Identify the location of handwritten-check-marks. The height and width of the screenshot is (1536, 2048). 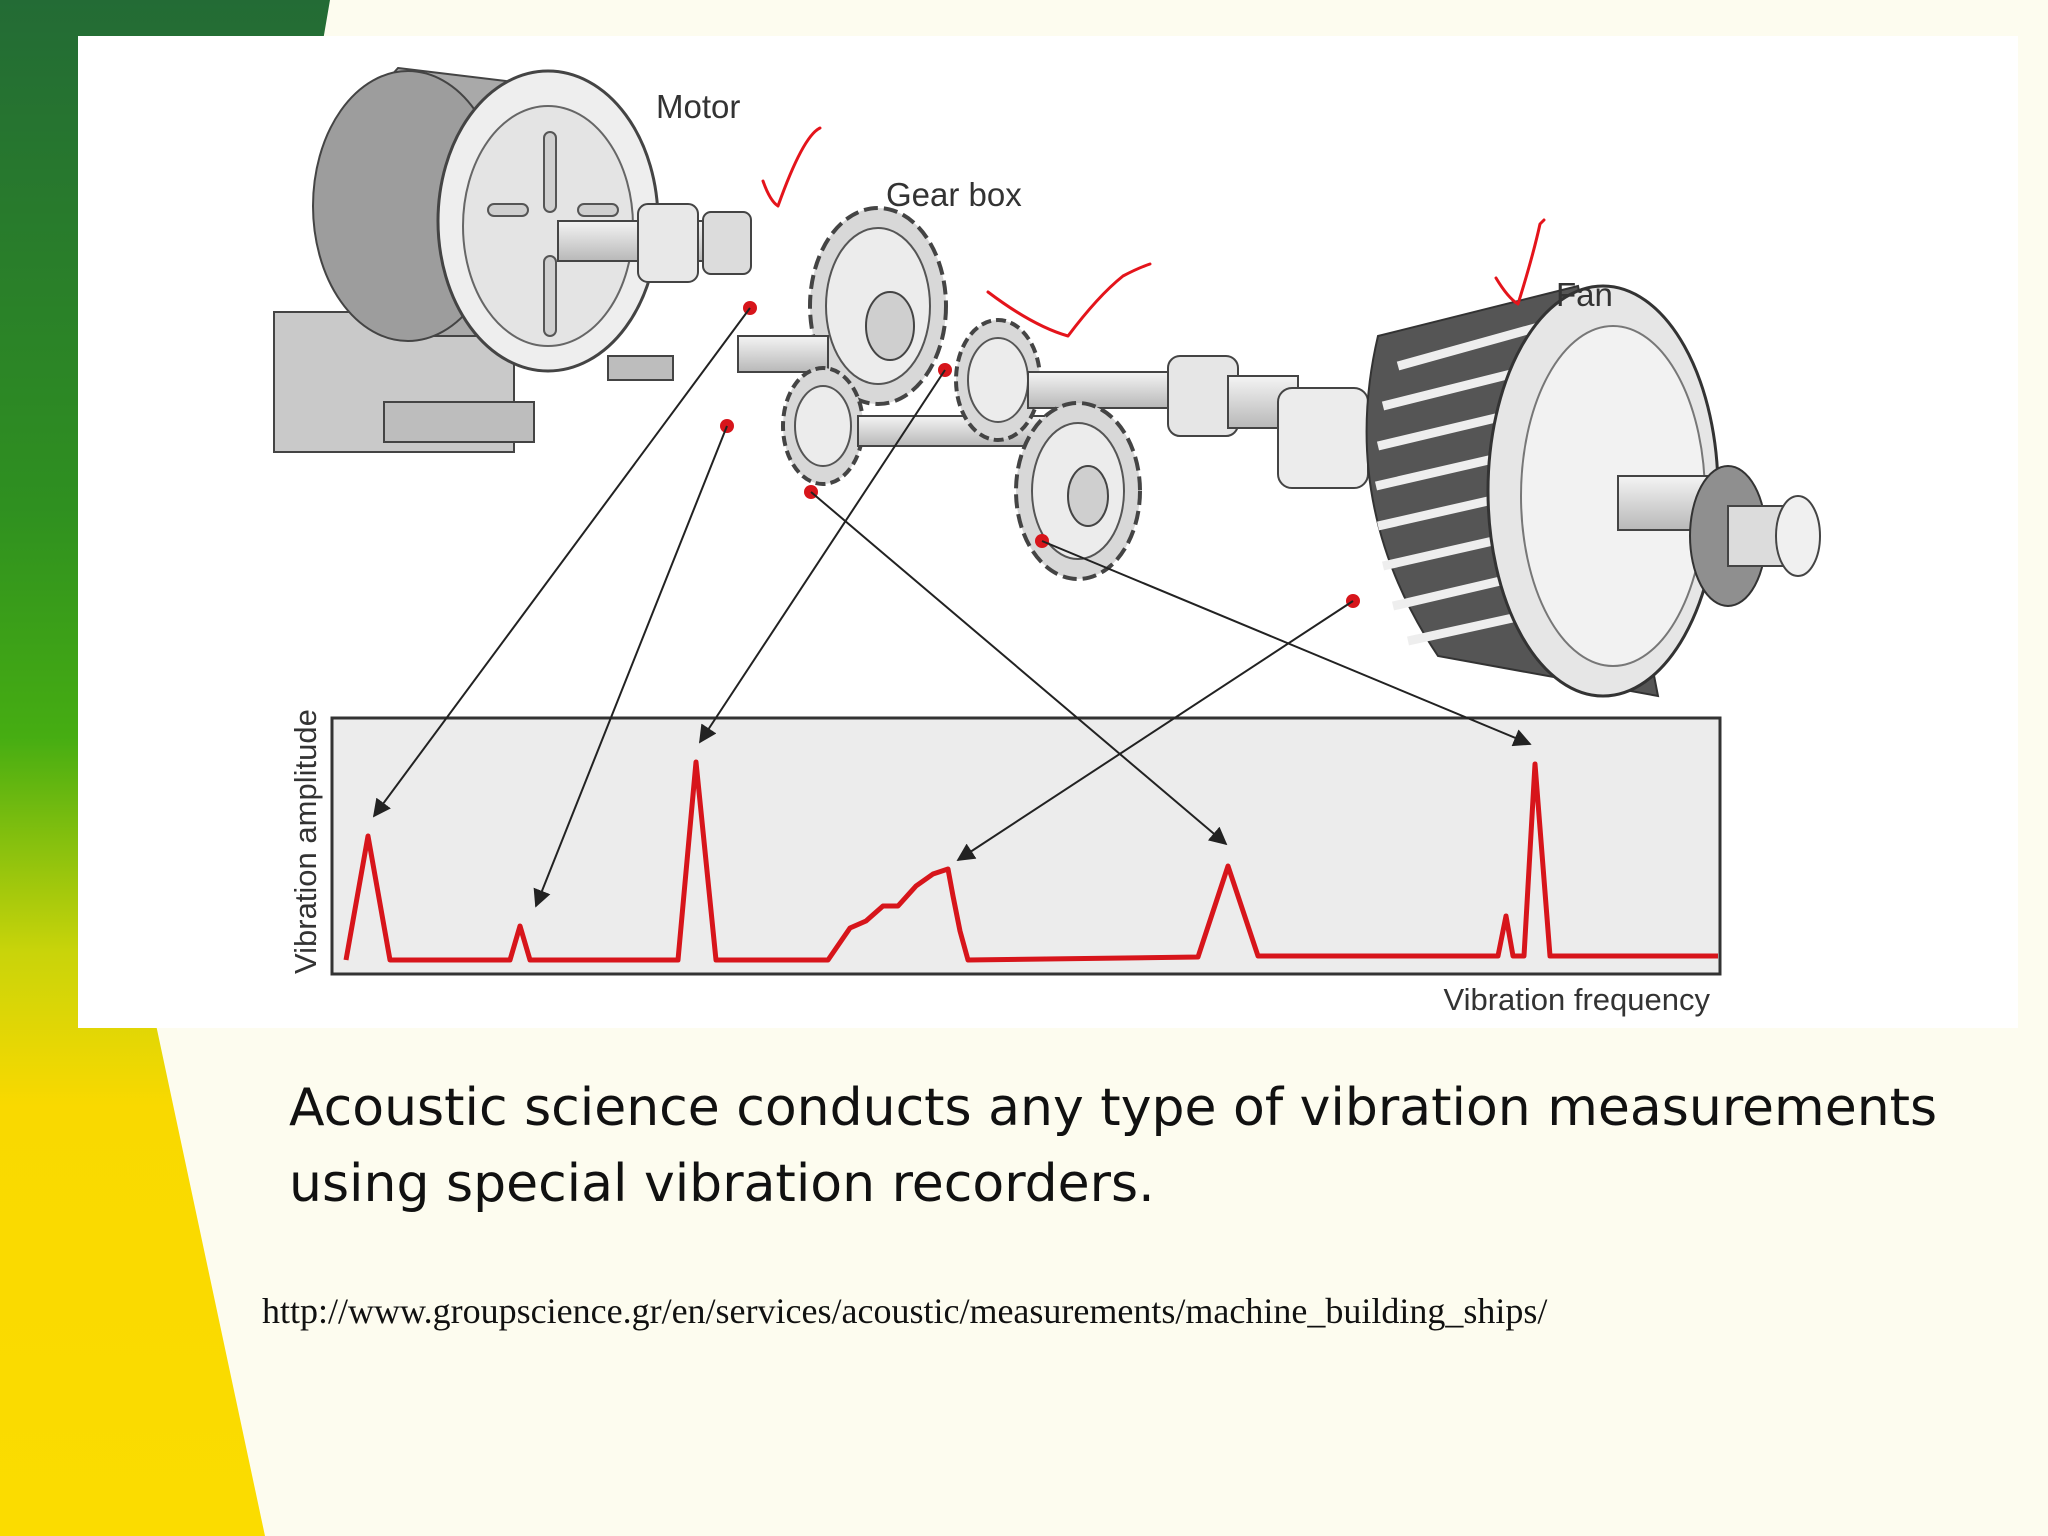
(1153, 232).